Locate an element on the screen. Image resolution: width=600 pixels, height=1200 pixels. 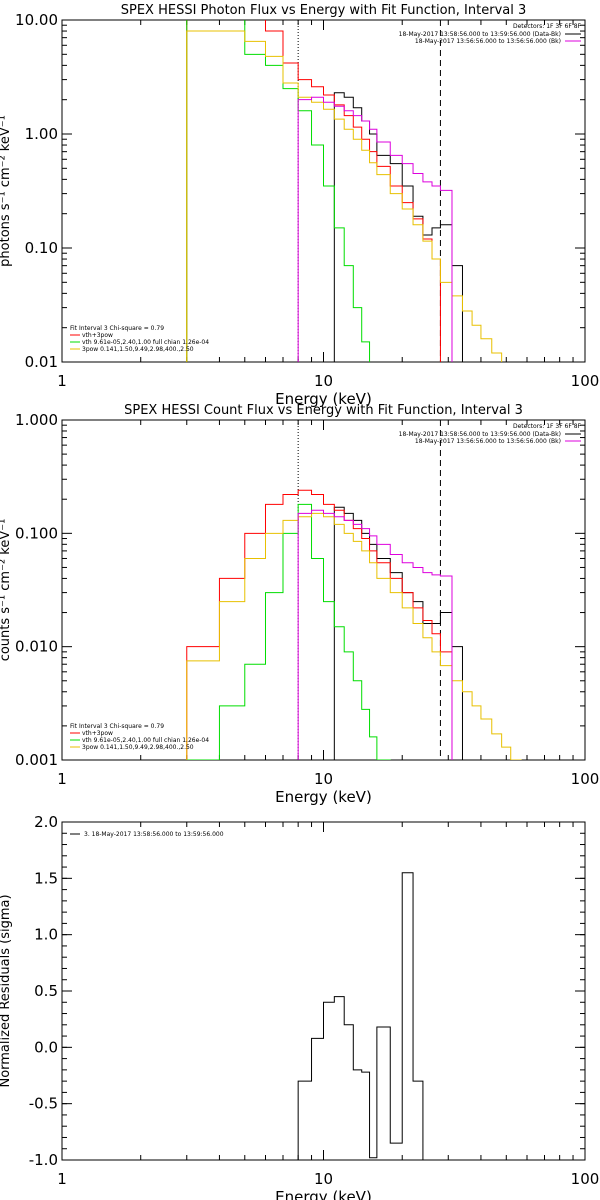
series-residuals is located at coordinates (360, 1016).